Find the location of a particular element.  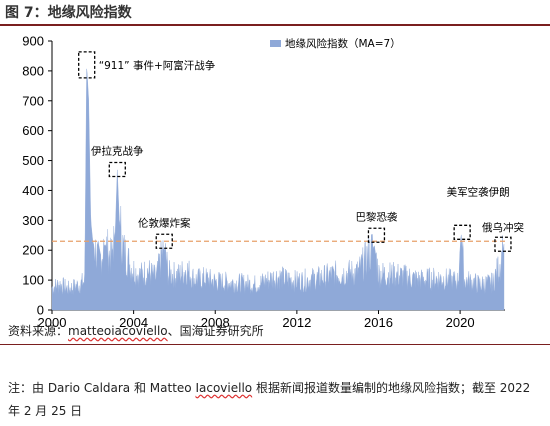

legend-label: 地缘风险指数（MA=7） is located at coordinates (343, 43).